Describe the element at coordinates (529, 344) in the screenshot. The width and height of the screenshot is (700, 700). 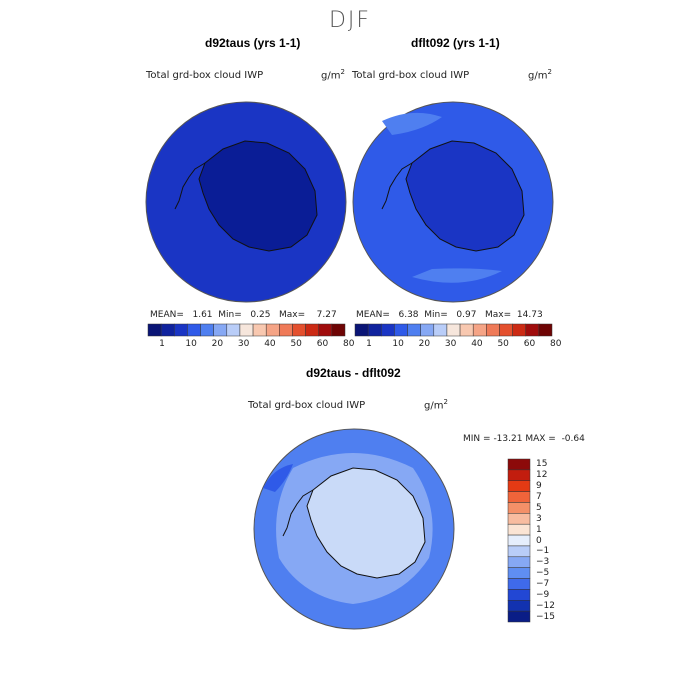
I see `panel-2-colorbar-tick-label: 60` at that location.